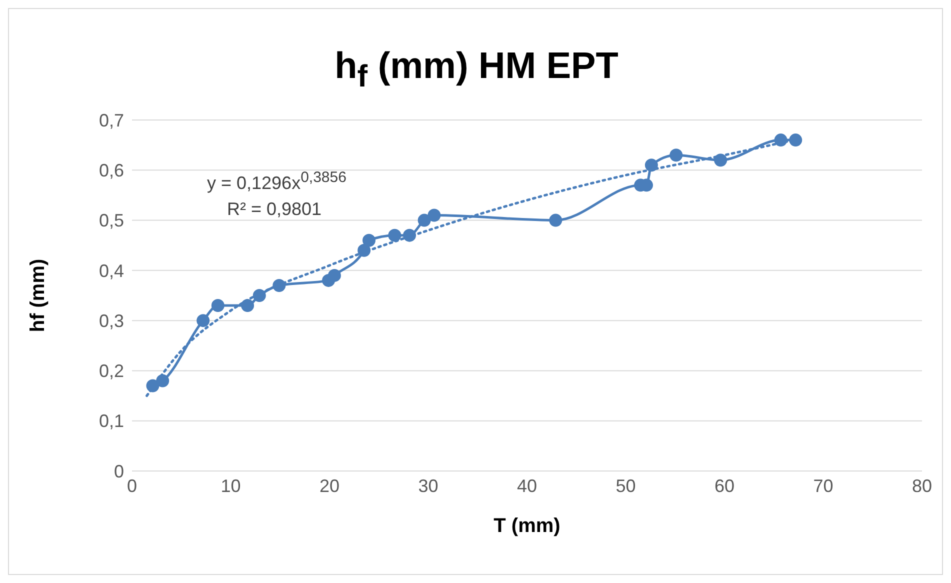 Image resolution: width=951 pixels, height=583 pixels. I want to click on y-tick-label: 0,3, so click(111, 320).